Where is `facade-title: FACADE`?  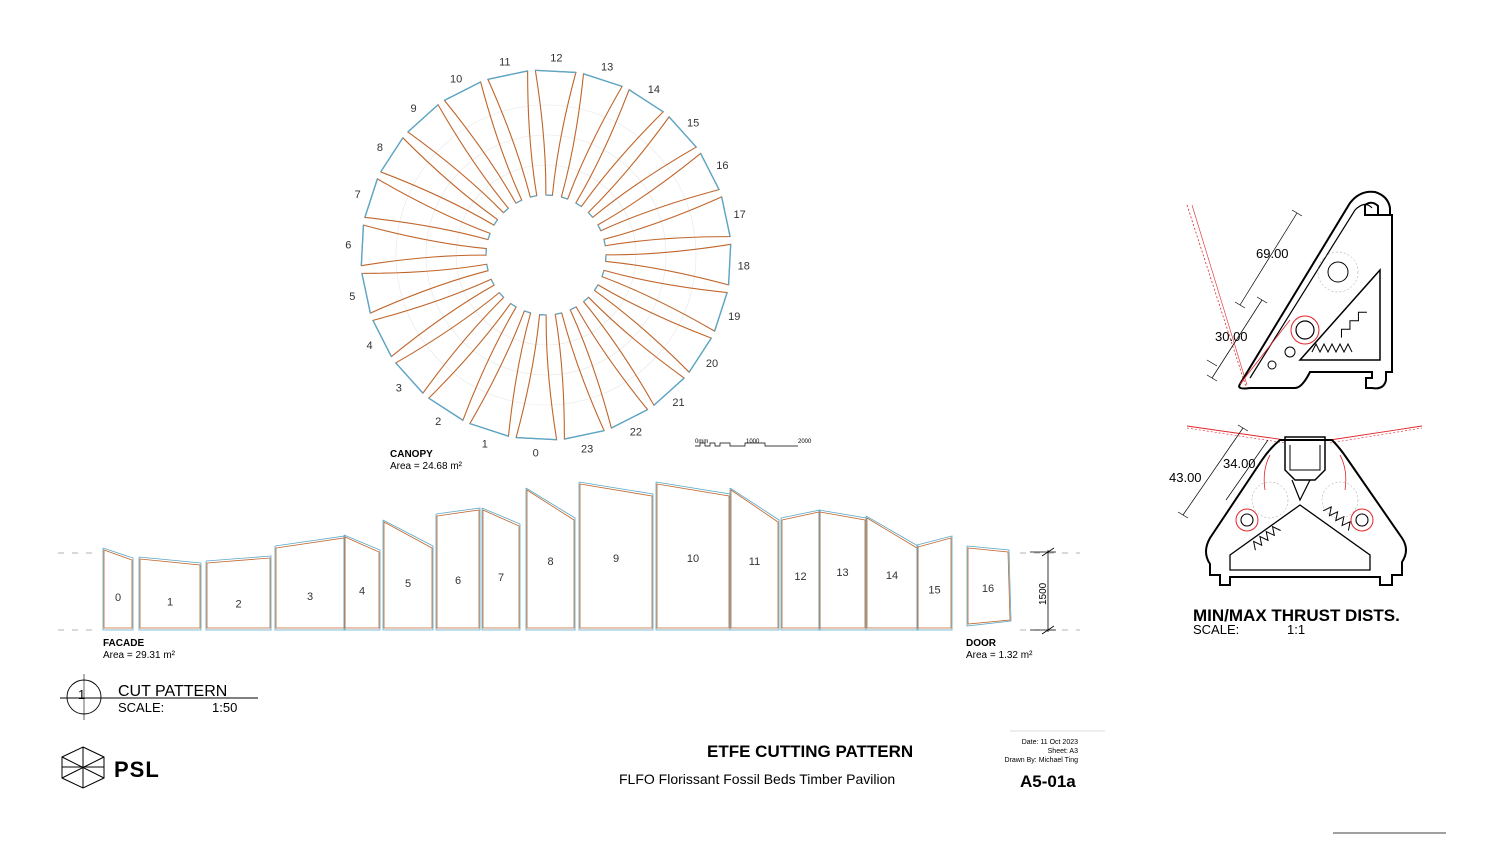
facade-title: FACADE is located at coordinates (124, 643).